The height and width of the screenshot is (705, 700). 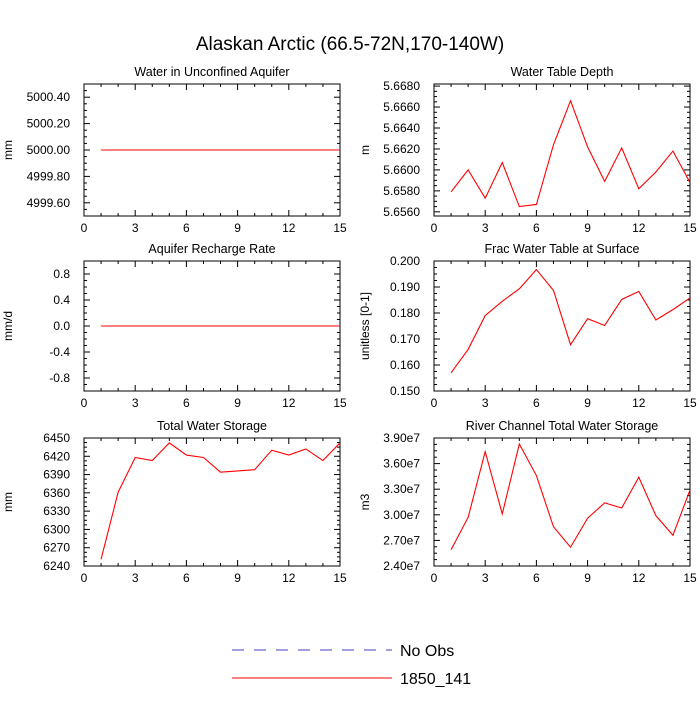 What do you see at coordinates (405, 261) in the screenshot?
I see `y-tick-label: 0.200` at bounding box center [405, 261].